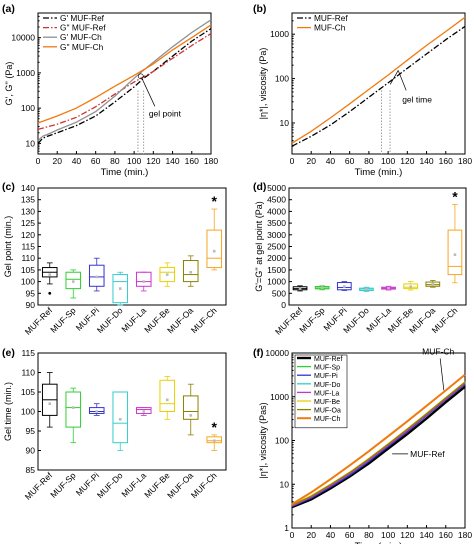  I want to click on legend-label: G'' MUF-Ch, so click(82, 47).